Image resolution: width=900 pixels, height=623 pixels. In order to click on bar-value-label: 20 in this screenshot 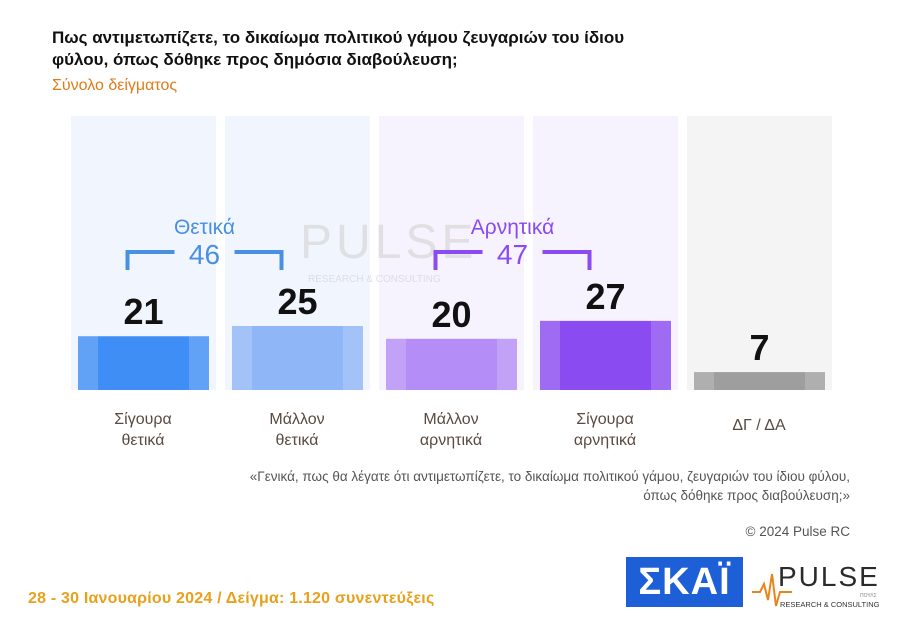, I will do `click(451, 314)`.